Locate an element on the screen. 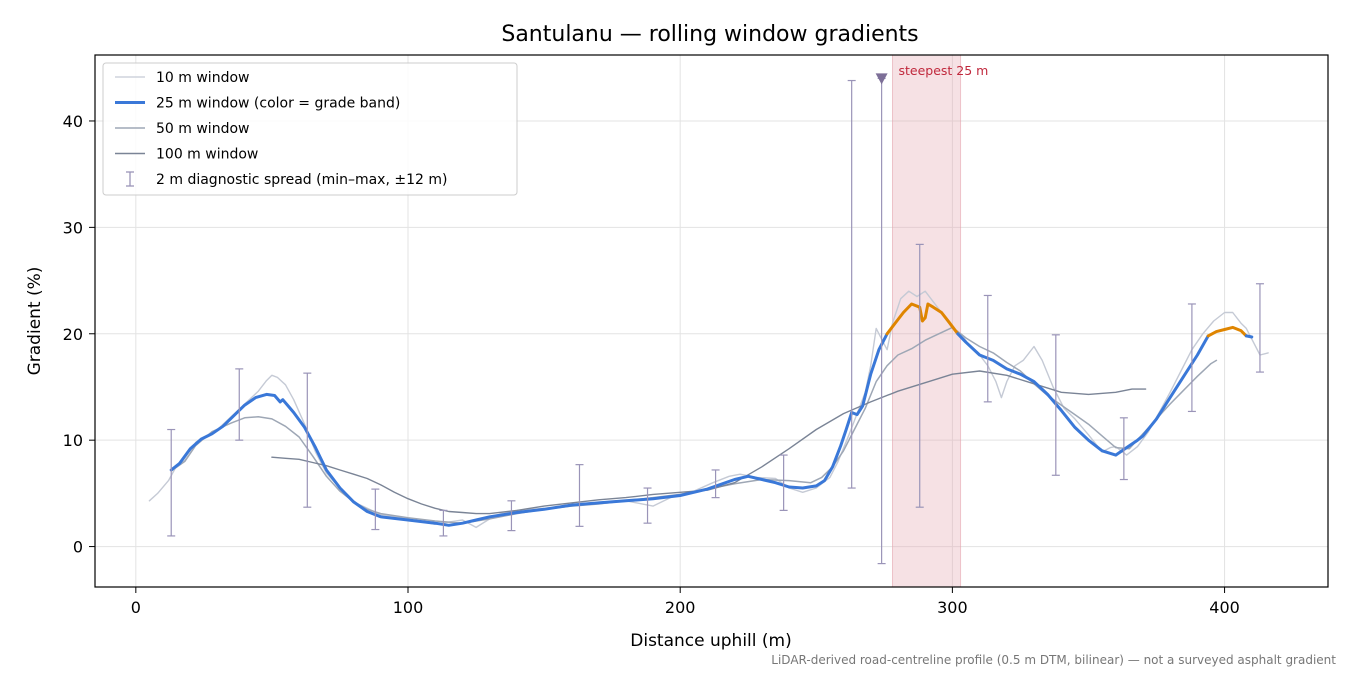 The height and width of the screenshot is (675, 1350). series-25m-line-end is located at coordinates (1249, 336).